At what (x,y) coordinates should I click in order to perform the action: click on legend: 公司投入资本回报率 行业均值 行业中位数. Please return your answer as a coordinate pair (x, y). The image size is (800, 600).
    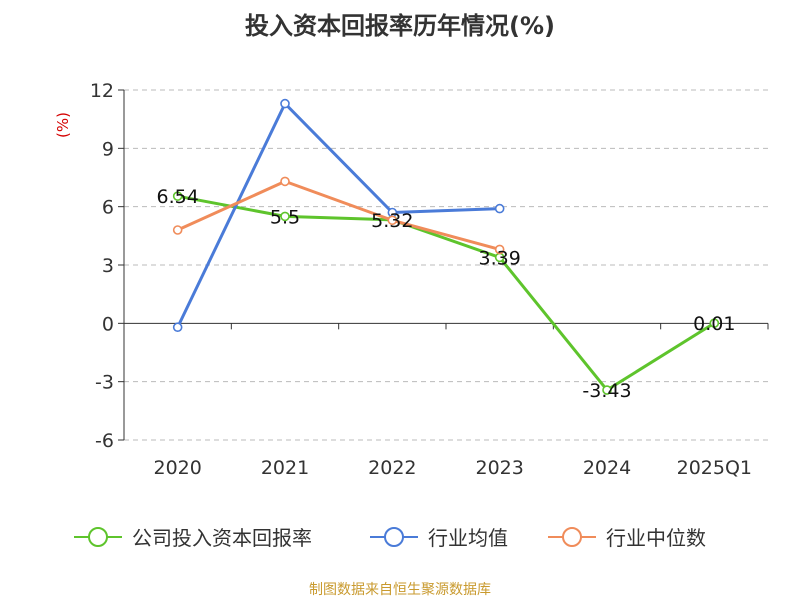
    Looking at the image, I should click on (390, 538).